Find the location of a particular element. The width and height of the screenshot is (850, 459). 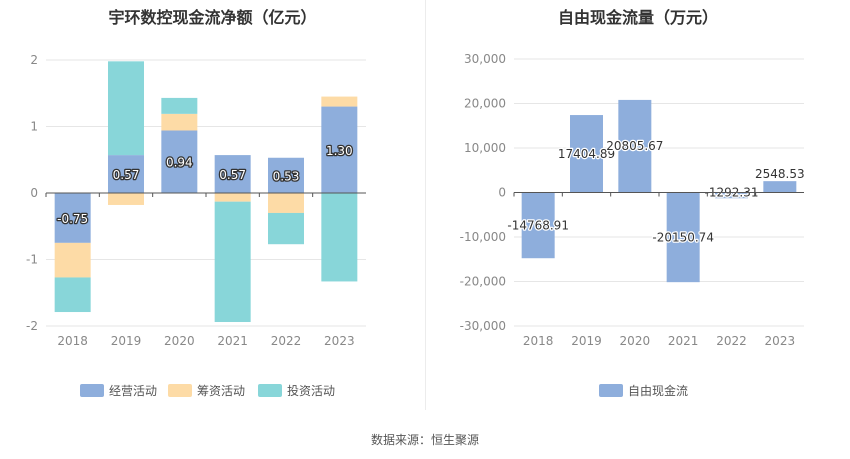

data-label: -0.75 is located at coordinates (72, 219).